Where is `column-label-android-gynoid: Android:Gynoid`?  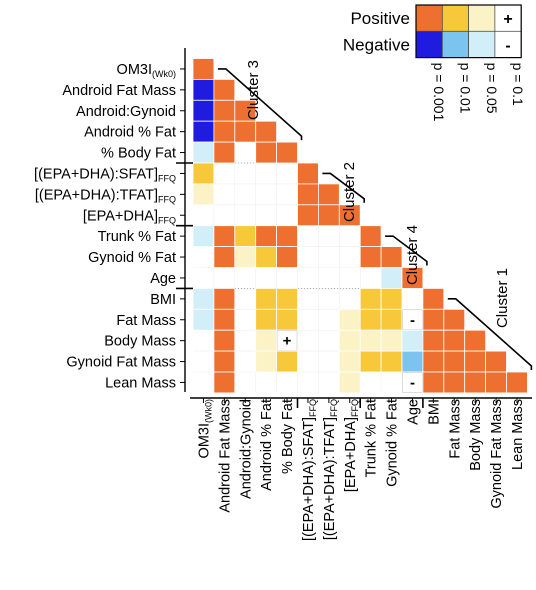
column-label-android-gynoid: Android:Gynoid is located at coordinates (246, 449).